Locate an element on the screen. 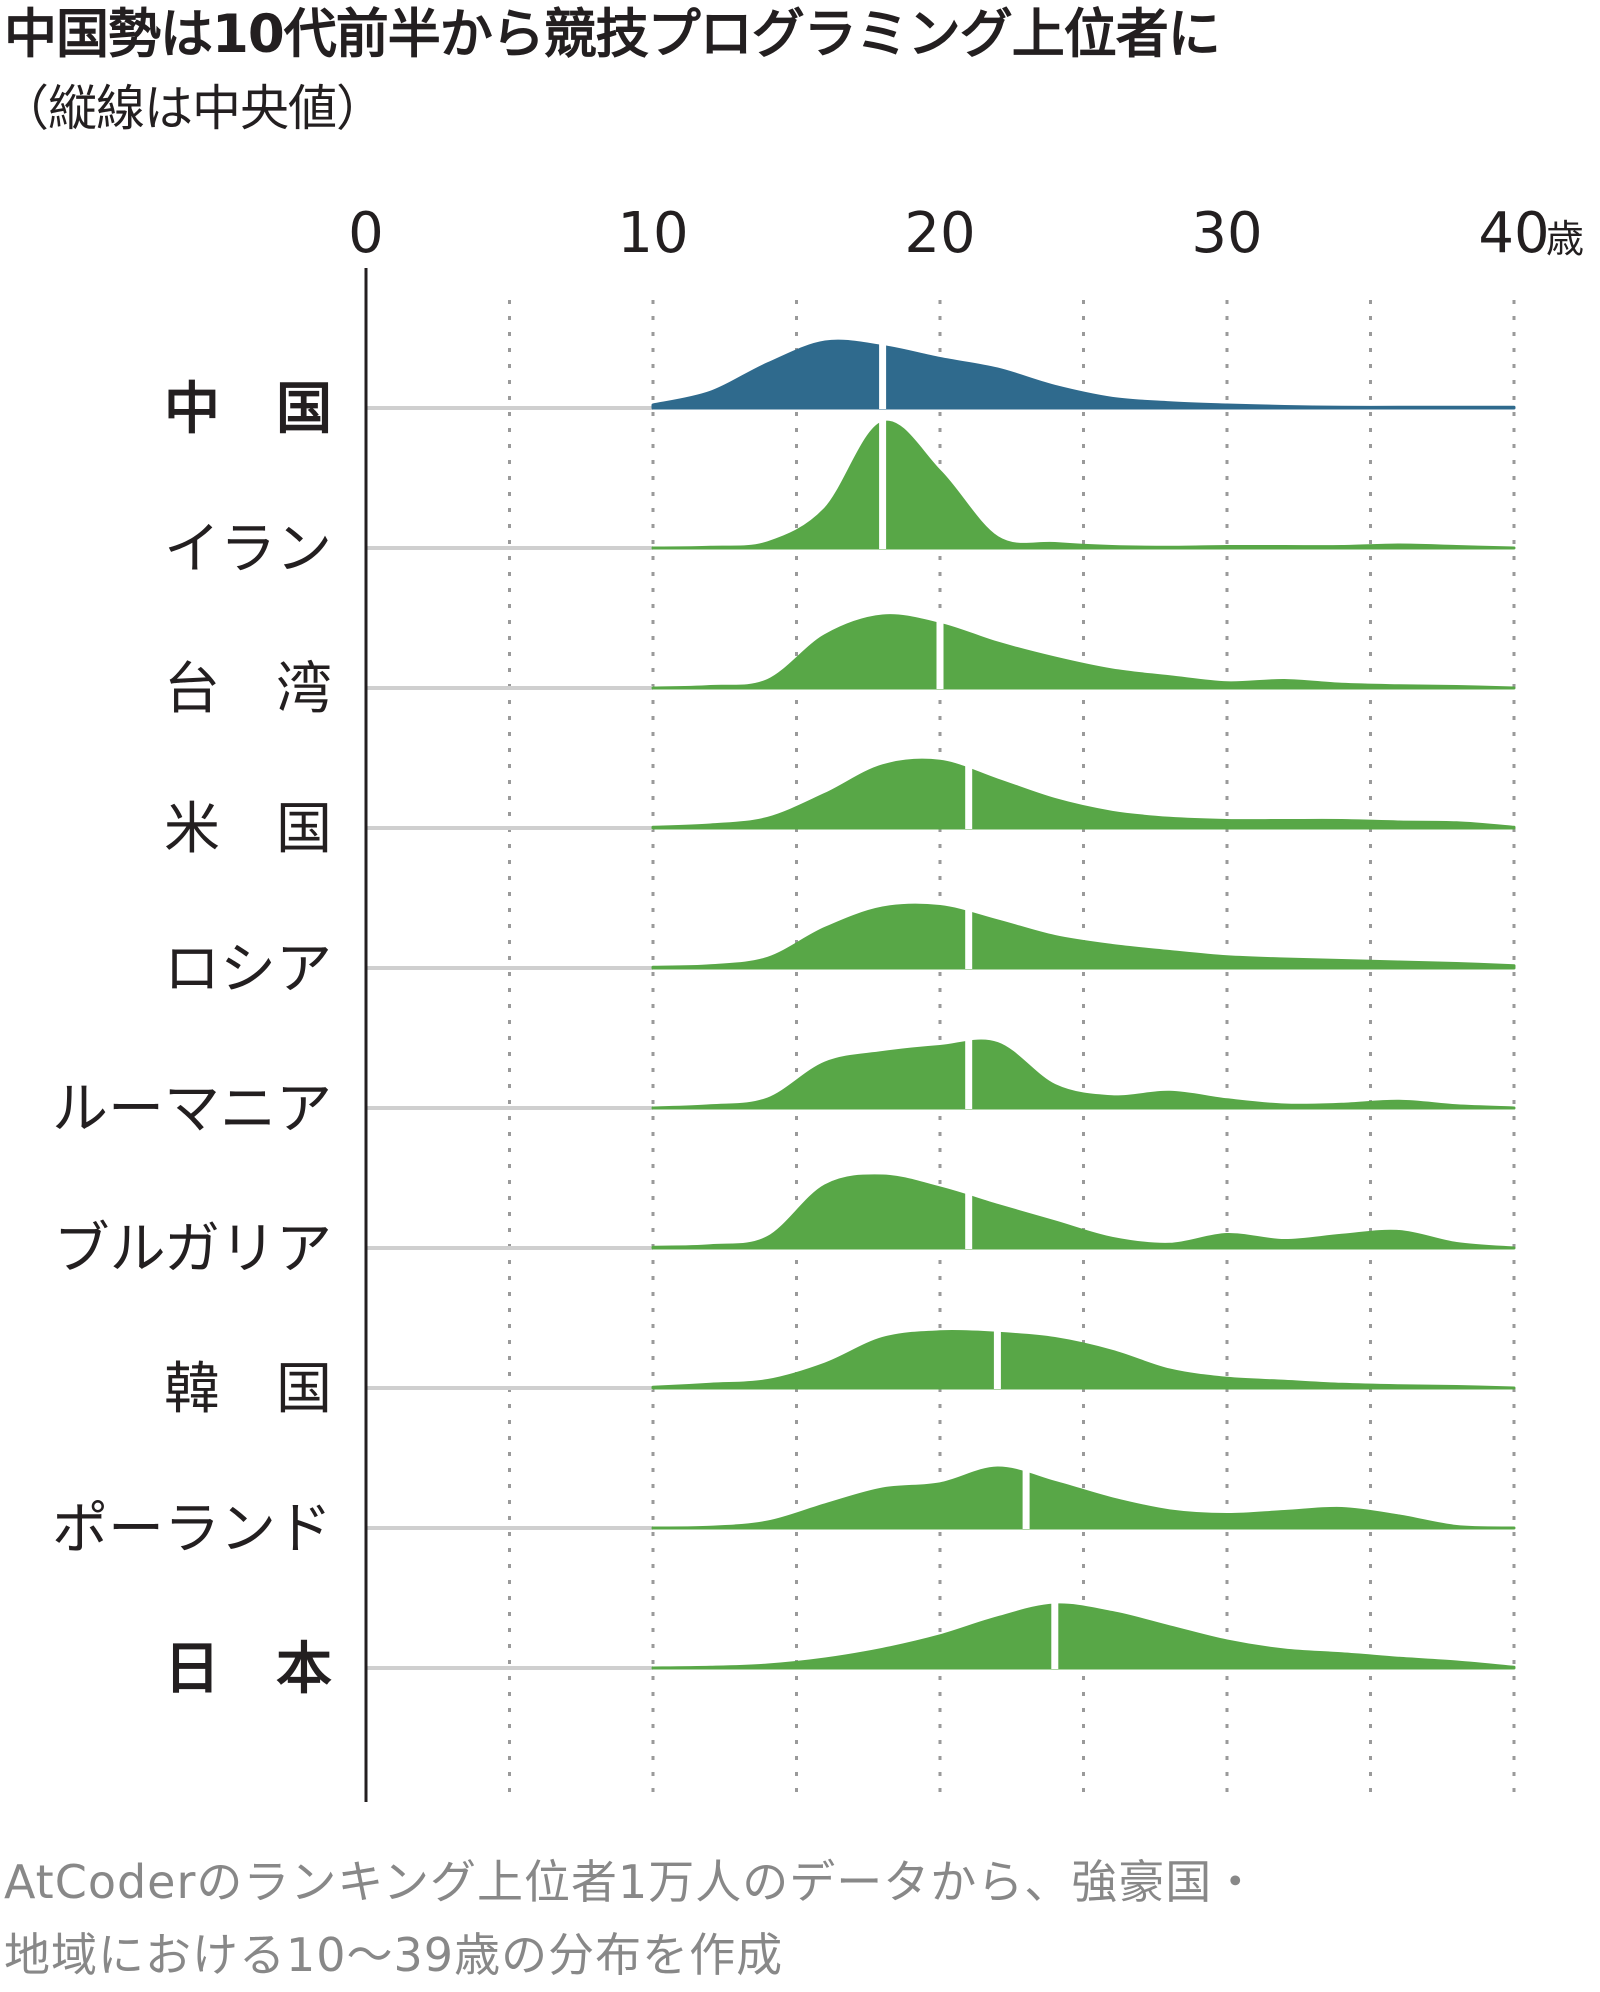 This screenshot has height=1992, width=1600. country-label: ポーランド is located at coordinates (192, 1529).